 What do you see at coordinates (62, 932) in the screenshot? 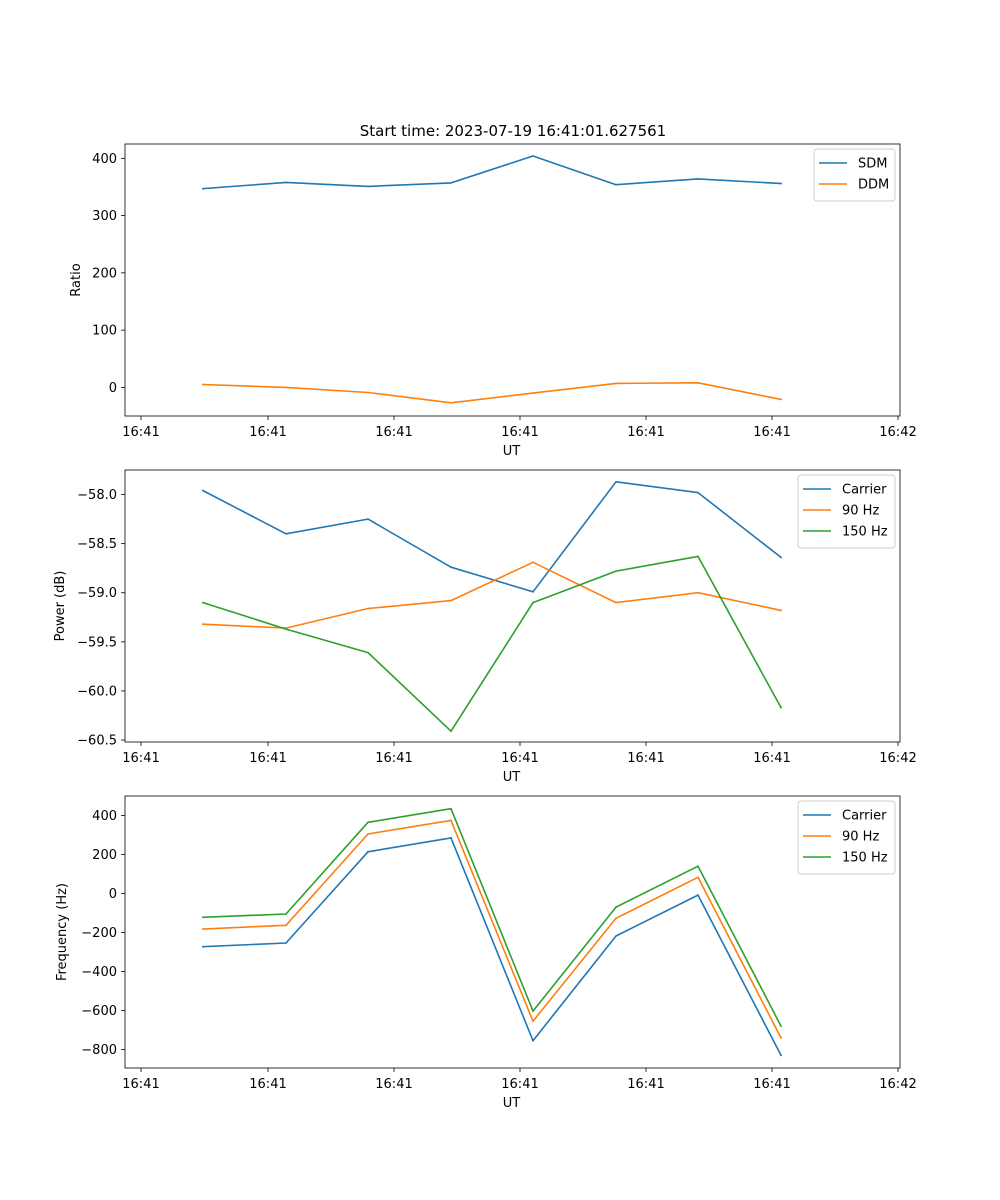
I see `y-axis-label: Frequency (Hz)` at bounding box center [62, 932].